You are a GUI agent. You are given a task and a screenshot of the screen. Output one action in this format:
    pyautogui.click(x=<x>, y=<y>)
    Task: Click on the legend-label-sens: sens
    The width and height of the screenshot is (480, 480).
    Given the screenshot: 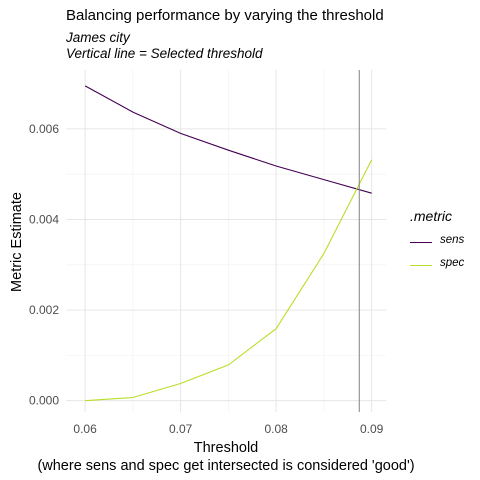 What is the action you would take?
    pyautogui.click(x=452, y=240)
    